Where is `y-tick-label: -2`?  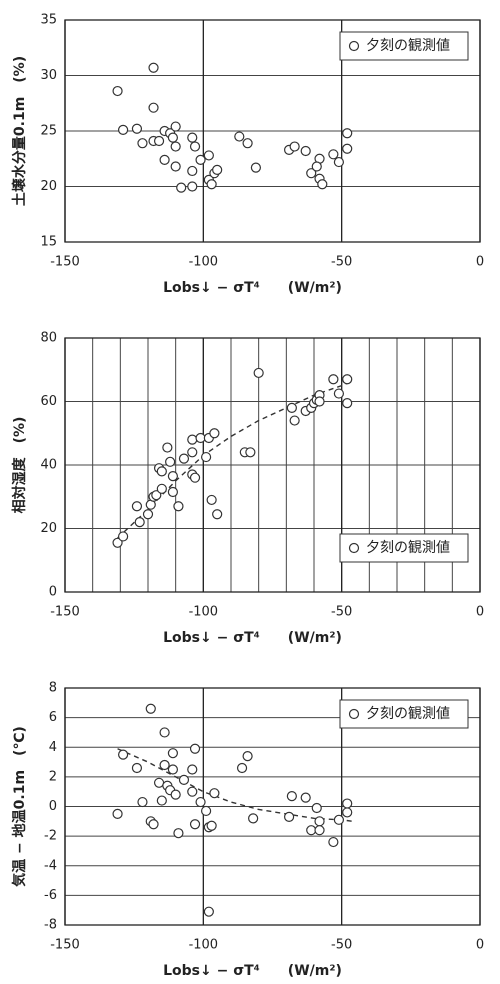 y-tick-label: -2 is located at coordinates (50, 836).